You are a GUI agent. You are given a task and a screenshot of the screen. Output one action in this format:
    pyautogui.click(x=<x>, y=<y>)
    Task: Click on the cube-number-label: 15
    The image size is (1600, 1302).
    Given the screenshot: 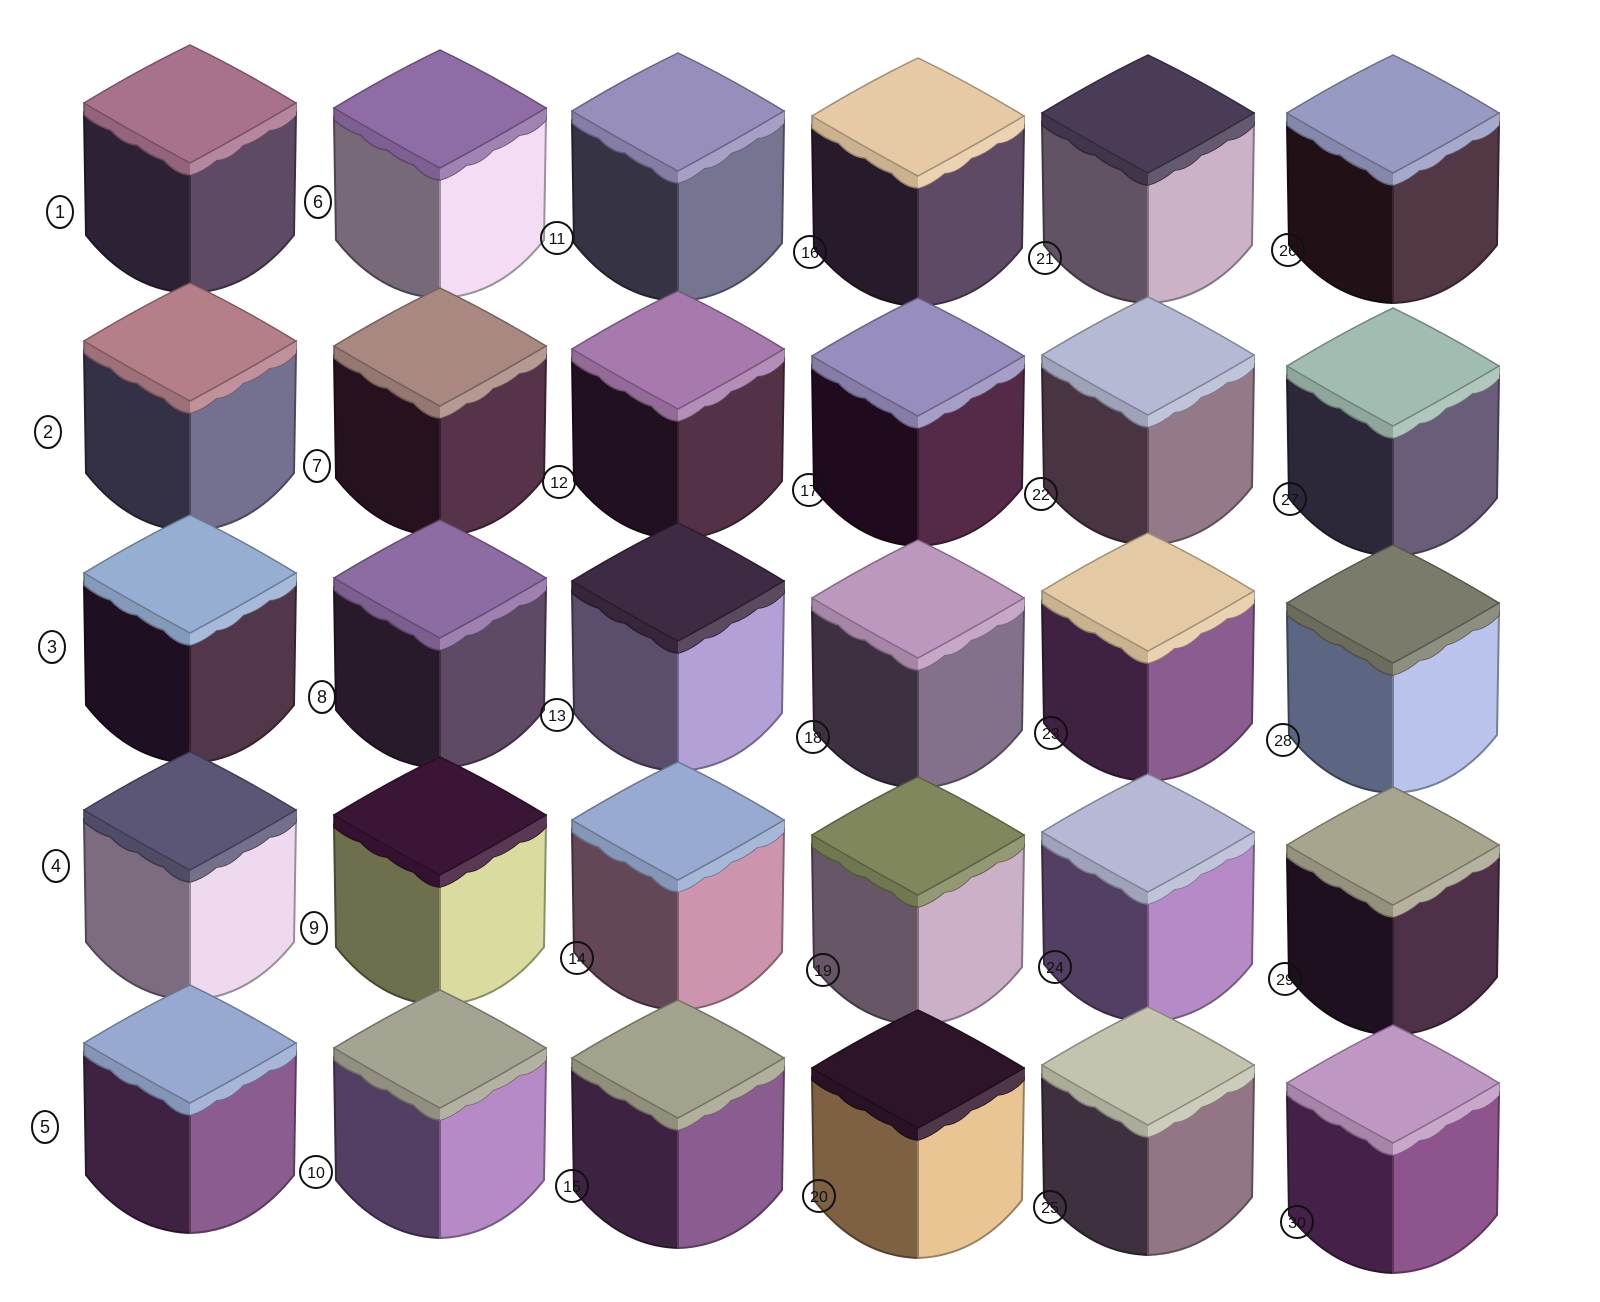 What is the action you would take?
    pyautogui.click(x=572, y=1186)
    